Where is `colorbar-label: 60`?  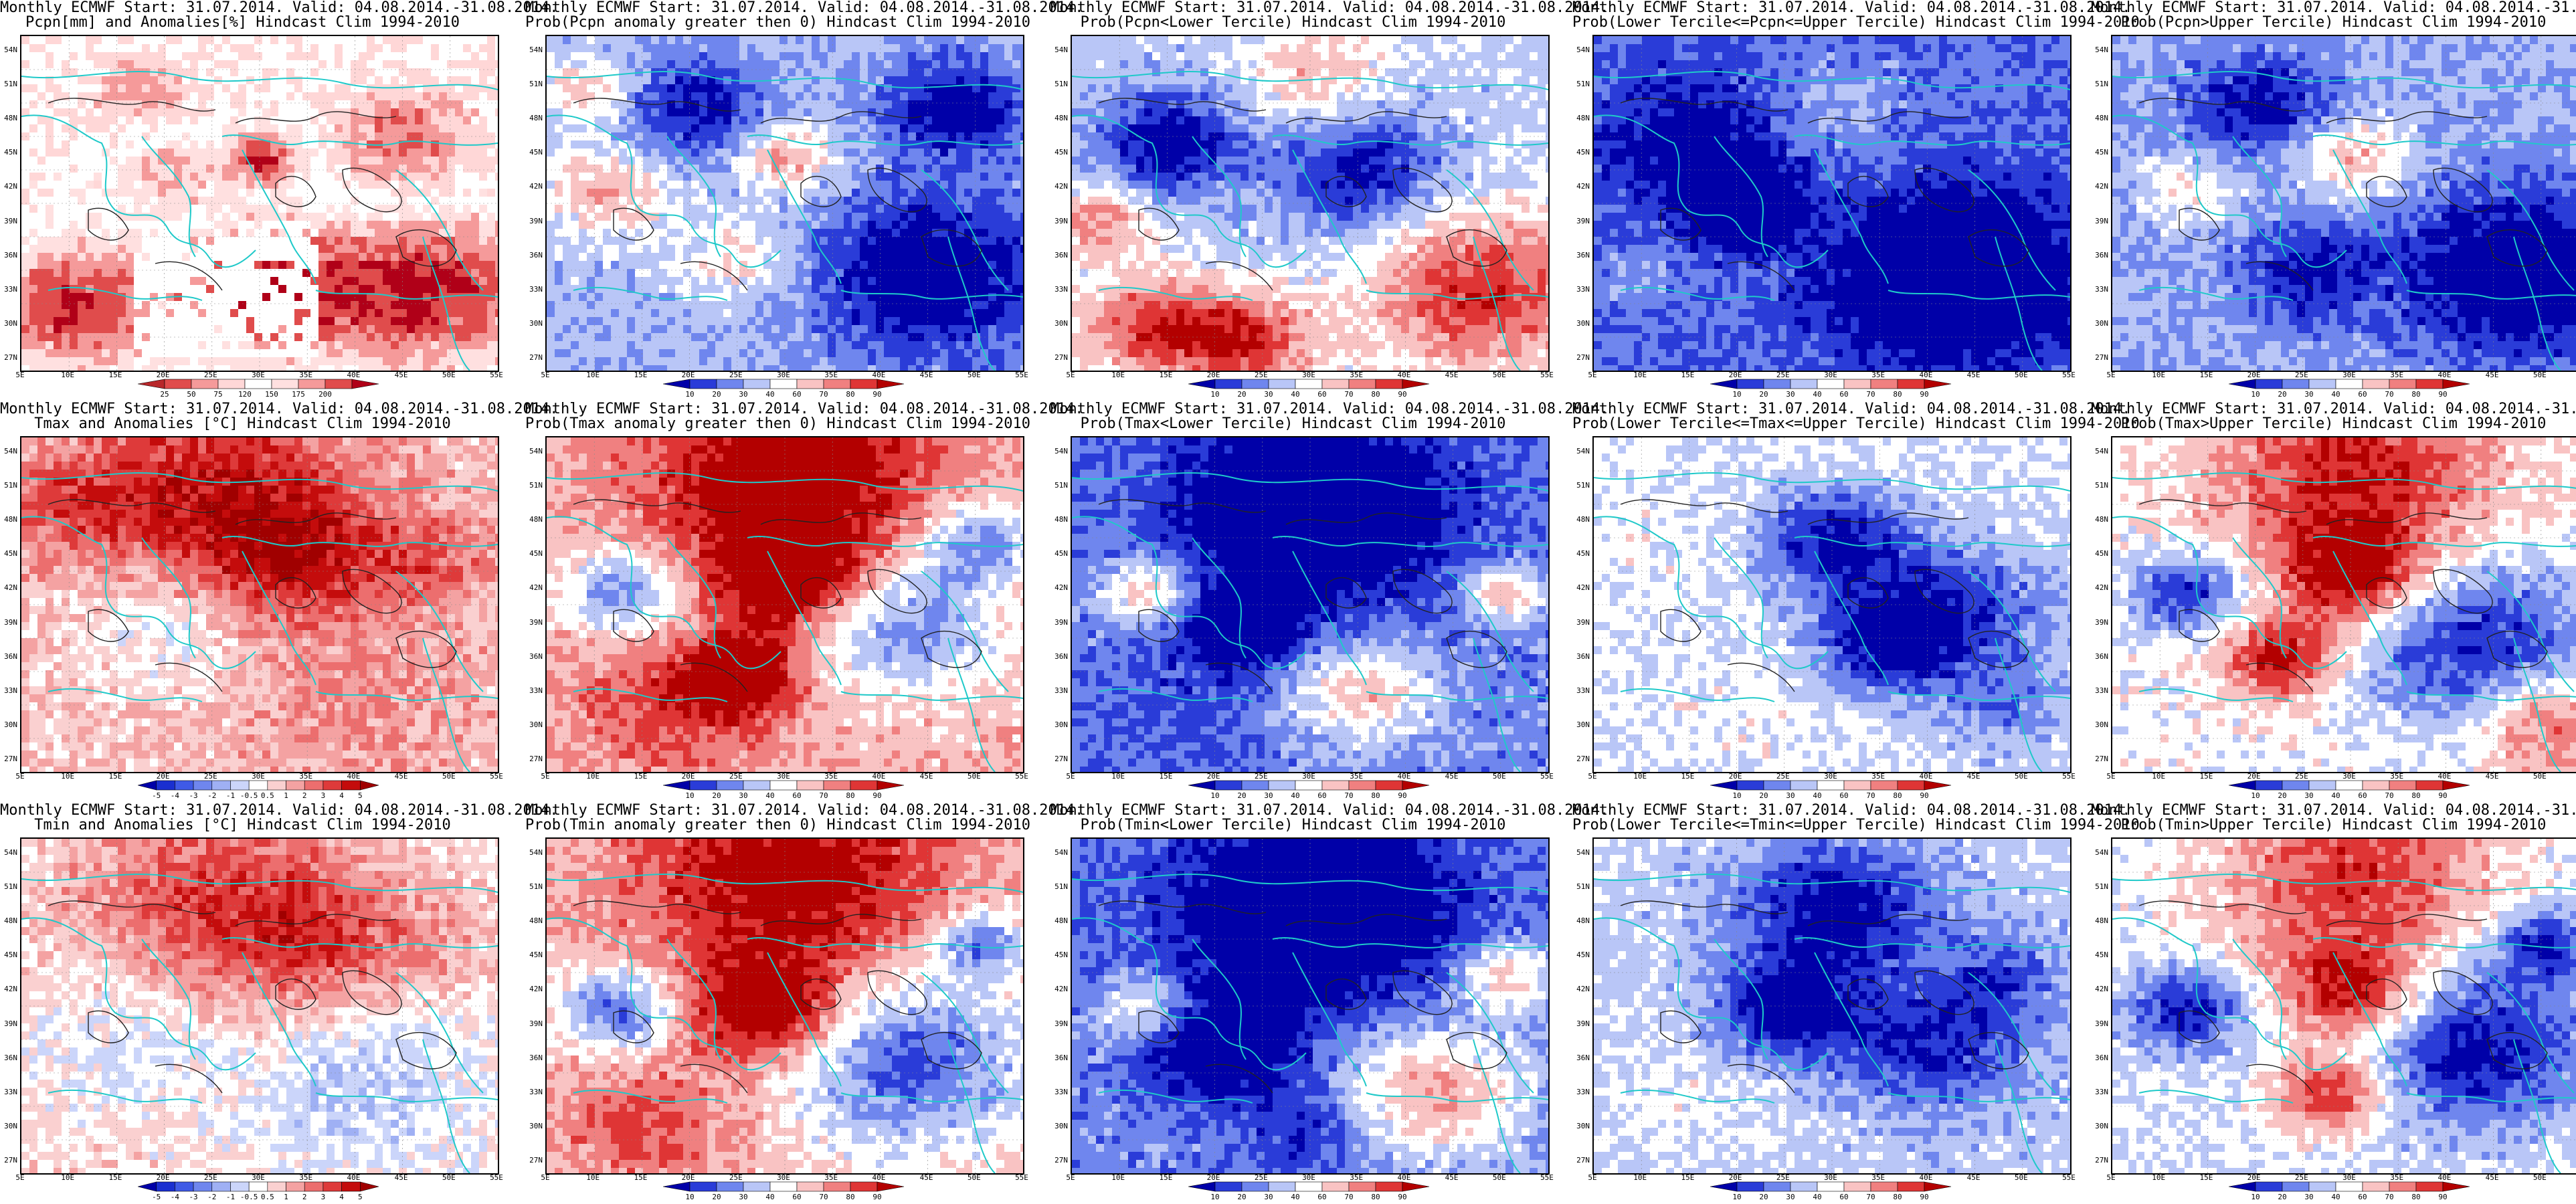 colorbar-label: 60 is located at coordinates (2362, 1197).